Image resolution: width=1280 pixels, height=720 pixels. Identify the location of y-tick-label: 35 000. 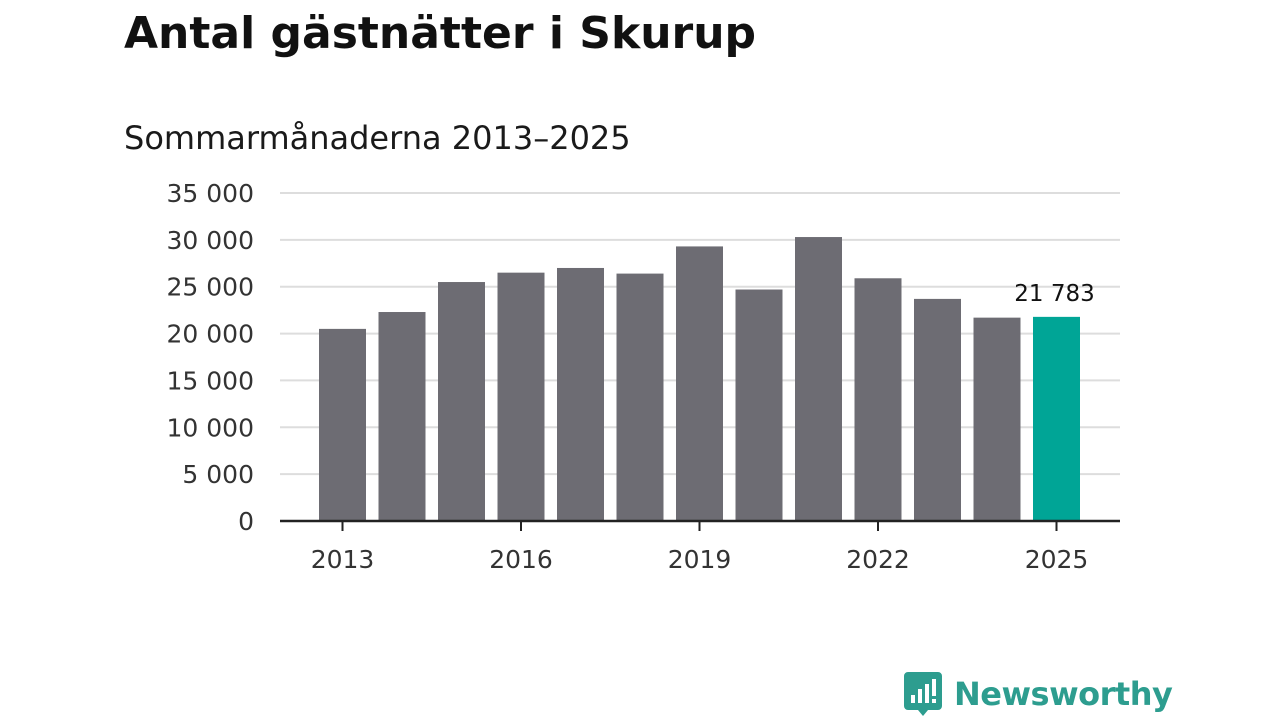
(210, 193).